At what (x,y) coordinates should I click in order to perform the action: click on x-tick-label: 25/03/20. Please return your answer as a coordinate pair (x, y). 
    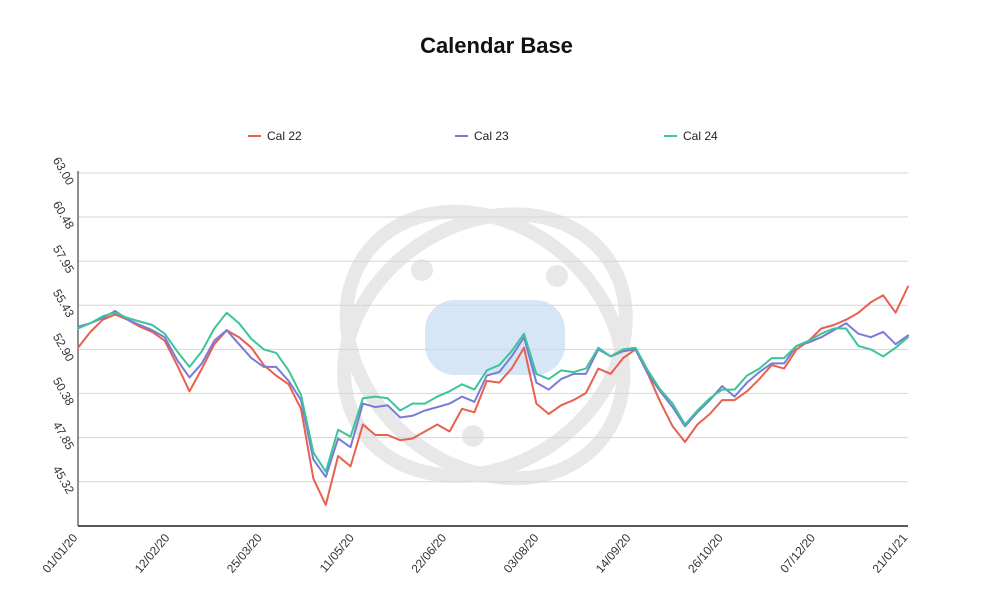
    Looking at the image, I should click on (244, 553).